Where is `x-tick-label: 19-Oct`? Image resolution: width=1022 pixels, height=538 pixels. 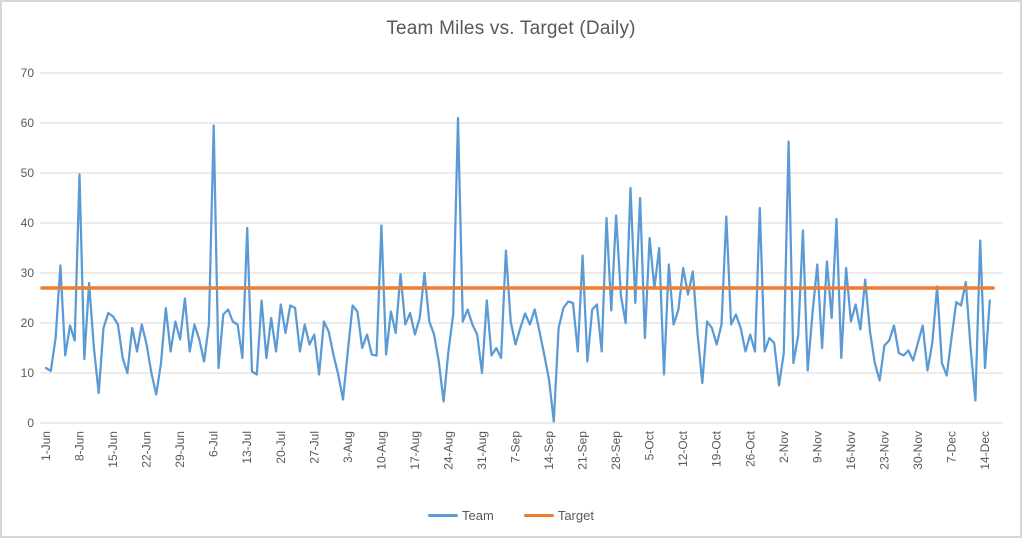
x-tick-label: 19-Oct is located at coordinates (717, 448).